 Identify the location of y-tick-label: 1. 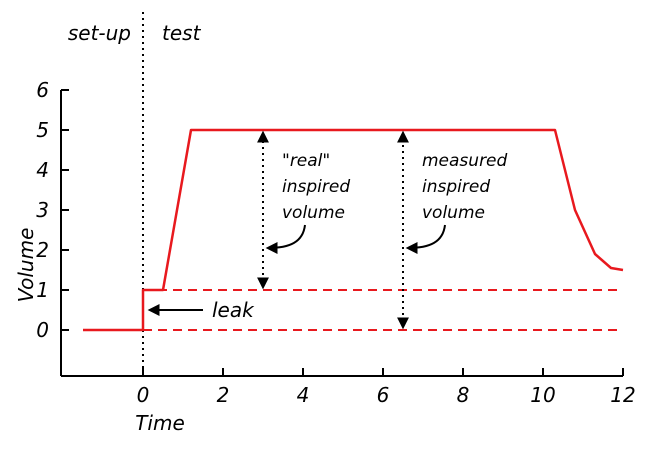
(42, 290).